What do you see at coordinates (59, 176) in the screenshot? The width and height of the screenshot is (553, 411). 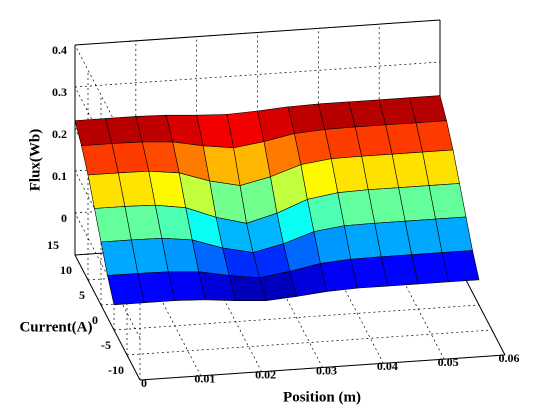 I see `z-tick-label: 0.1` at bounding box center [59, 176].